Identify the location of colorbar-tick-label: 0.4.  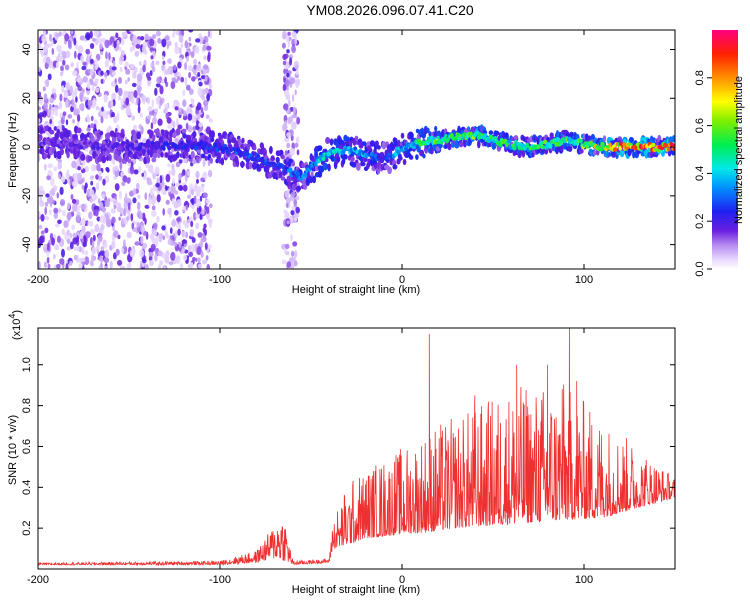
(700, 173).